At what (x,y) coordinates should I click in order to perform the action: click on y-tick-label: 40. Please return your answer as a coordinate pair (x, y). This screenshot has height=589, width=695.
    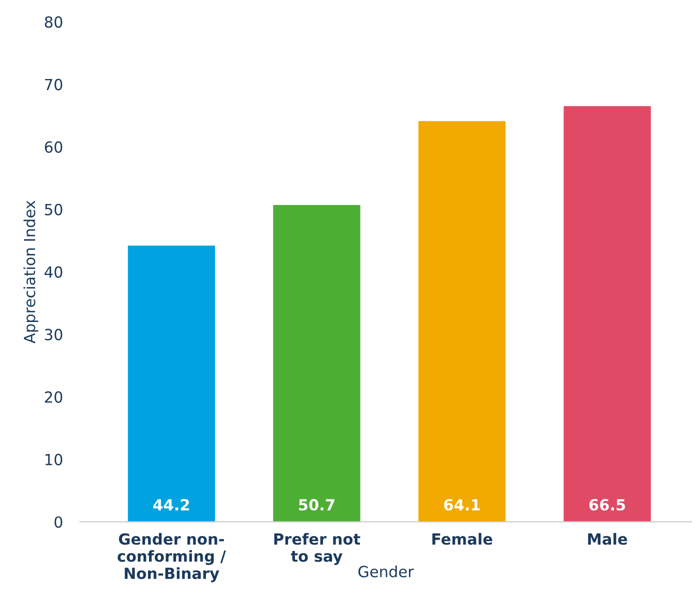
    Looking at the image, I should click on (53, 272).